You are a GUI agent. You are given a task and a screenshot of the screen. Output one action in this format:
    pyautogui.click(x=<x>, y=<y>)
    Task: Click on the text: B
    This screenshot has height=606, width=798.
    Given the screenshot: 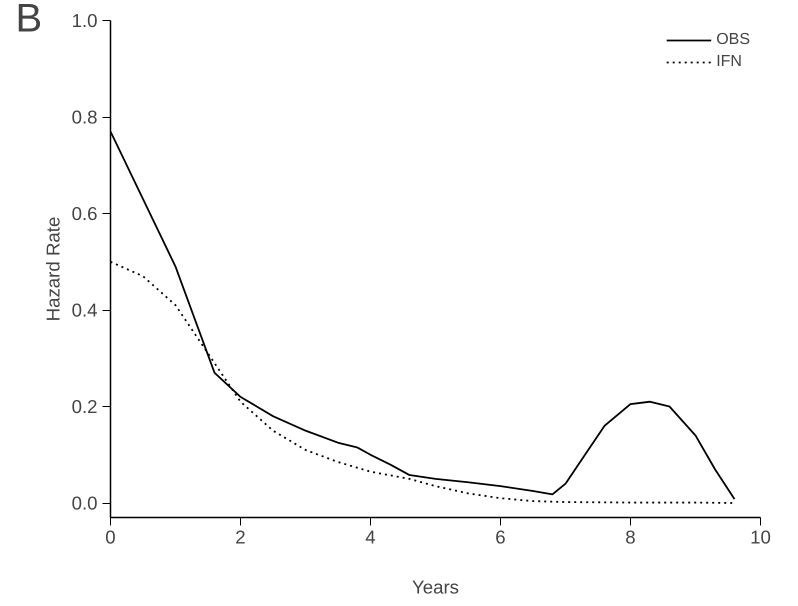 What is the action you would take?
    pyautogui.click(x=29, y=20)
    